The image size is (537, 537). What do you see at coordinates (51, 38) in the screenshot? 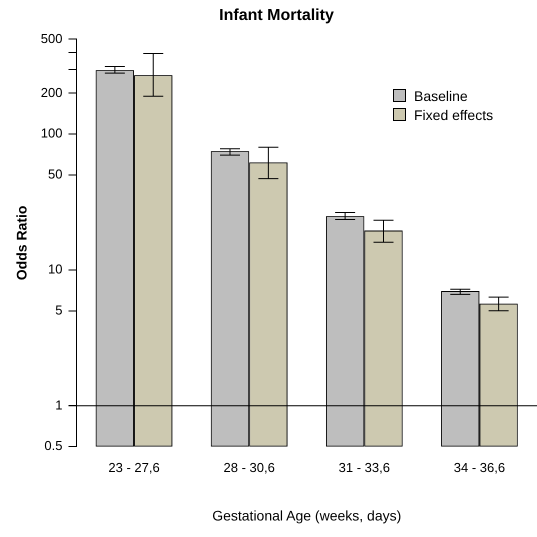
I see `y-tick-label: 500` at bounding box center [51, 38].